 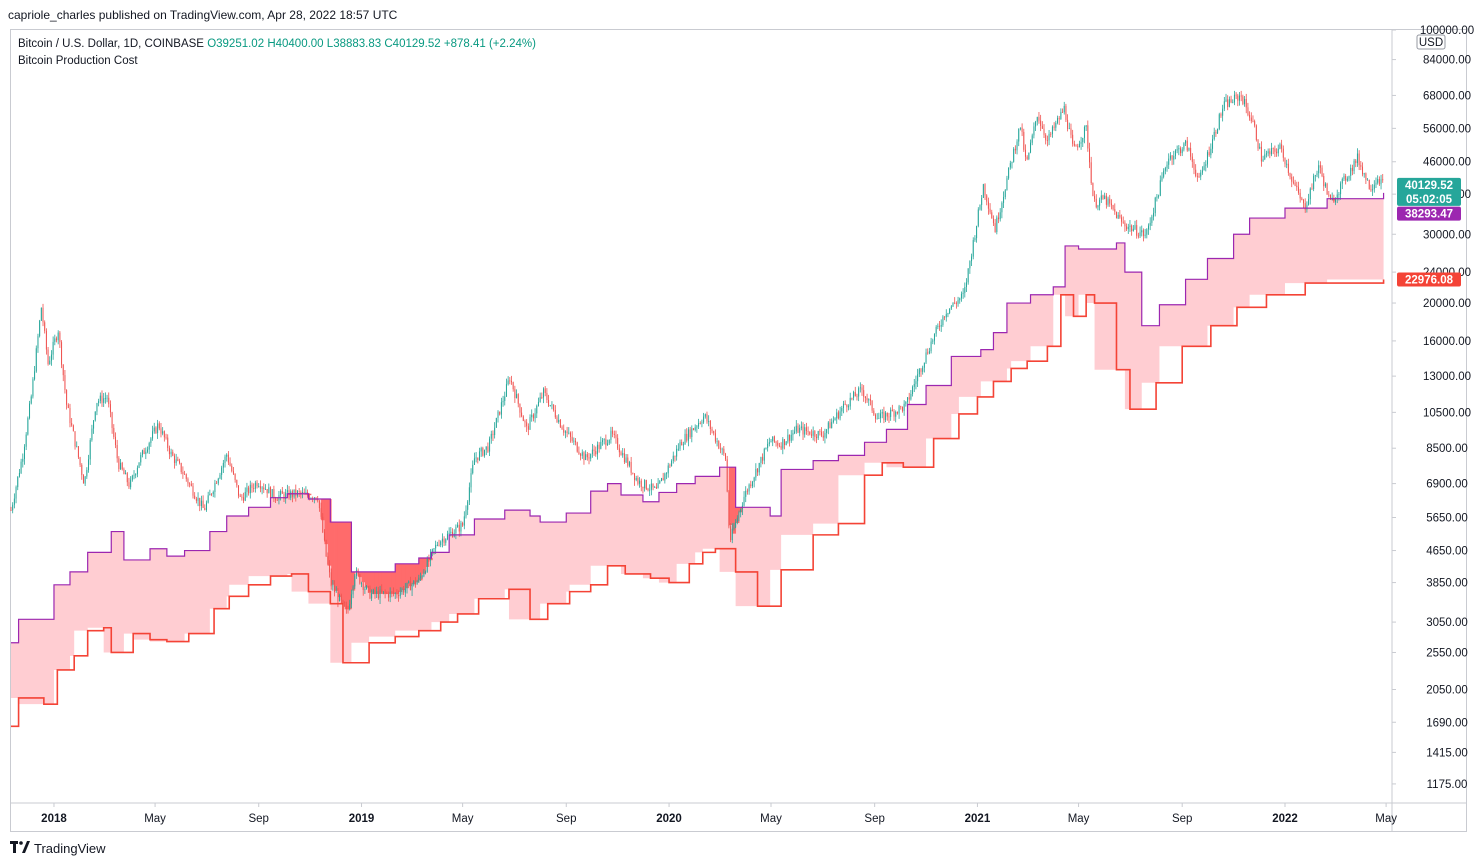 What do you see at coordinates (78, 61) in the screenshot?
I see `legend-indicator: Bitcoin Production Cost` at bounding box center [78, 61].